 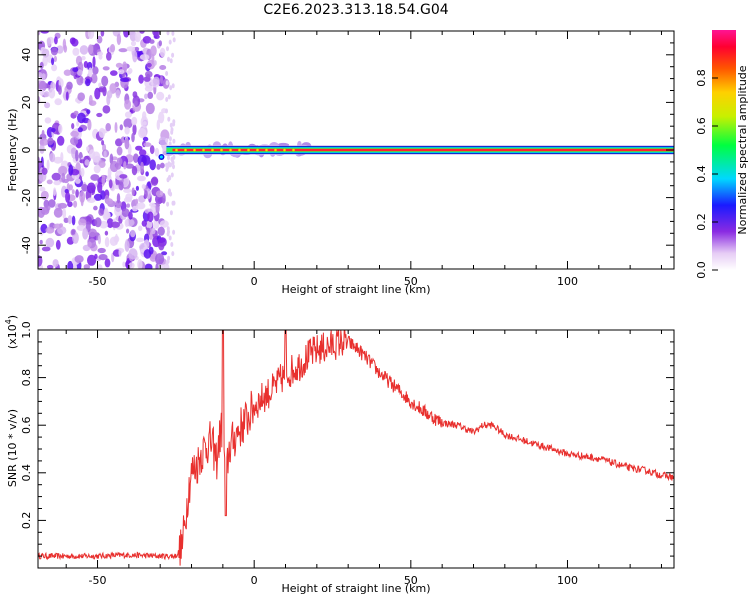 I want to click on spectrogram-x-tick-label: 100, so click(x=567, y=281).